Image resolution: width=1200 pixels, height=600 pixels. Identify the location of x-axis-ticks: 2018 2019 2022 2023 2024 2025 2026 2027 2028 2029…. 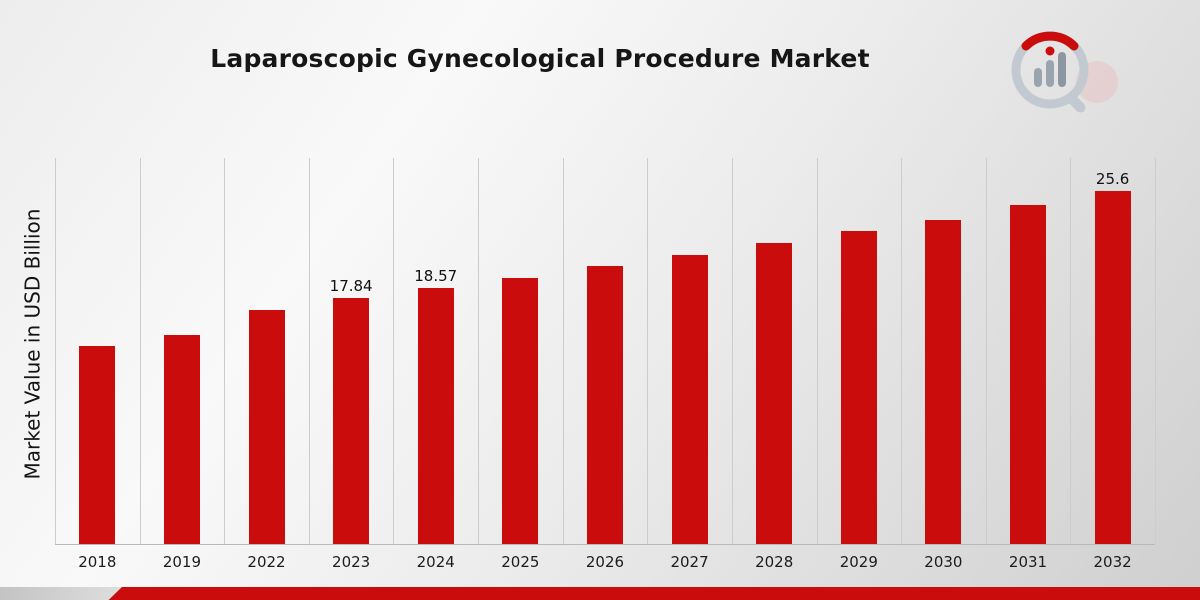
(605, 557).